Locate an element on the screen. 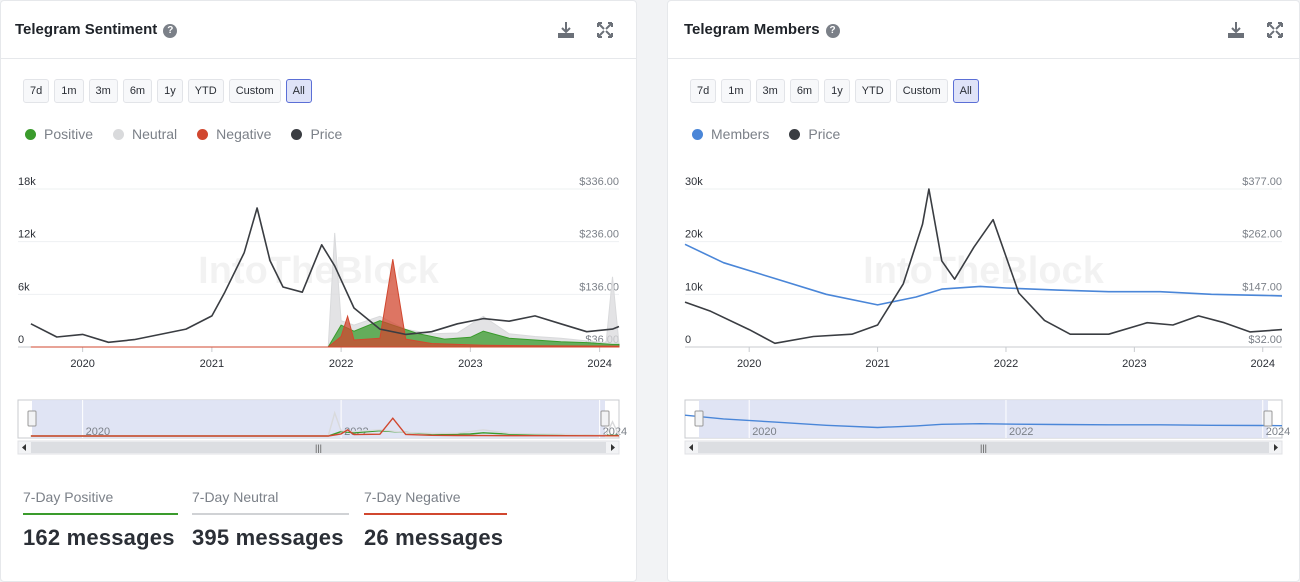 The width and height of the screenshot is (1300, 582). series-area-negative is located at coordinates (325, 303).